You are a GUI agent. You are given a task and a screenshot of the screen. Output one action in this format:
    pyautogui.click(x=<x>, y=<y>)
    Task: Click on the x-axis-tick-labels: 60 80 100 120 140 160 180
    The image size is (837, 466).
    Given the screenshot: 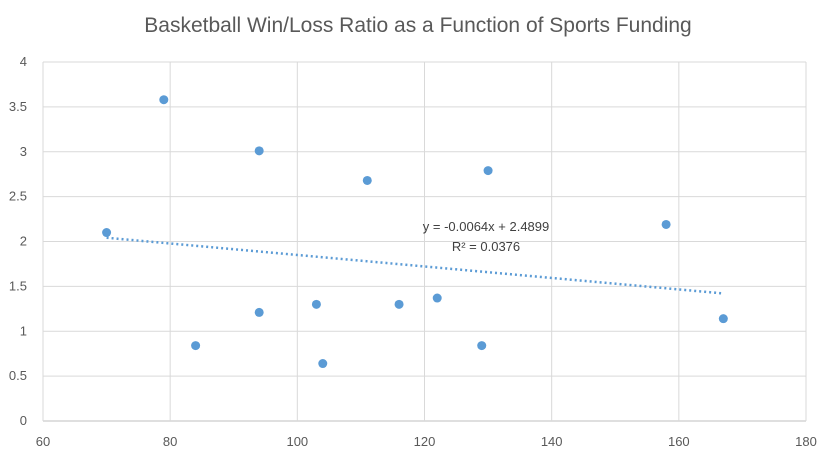 What is the action you would take?
    pyautogui.click(x=426, y=441)
    